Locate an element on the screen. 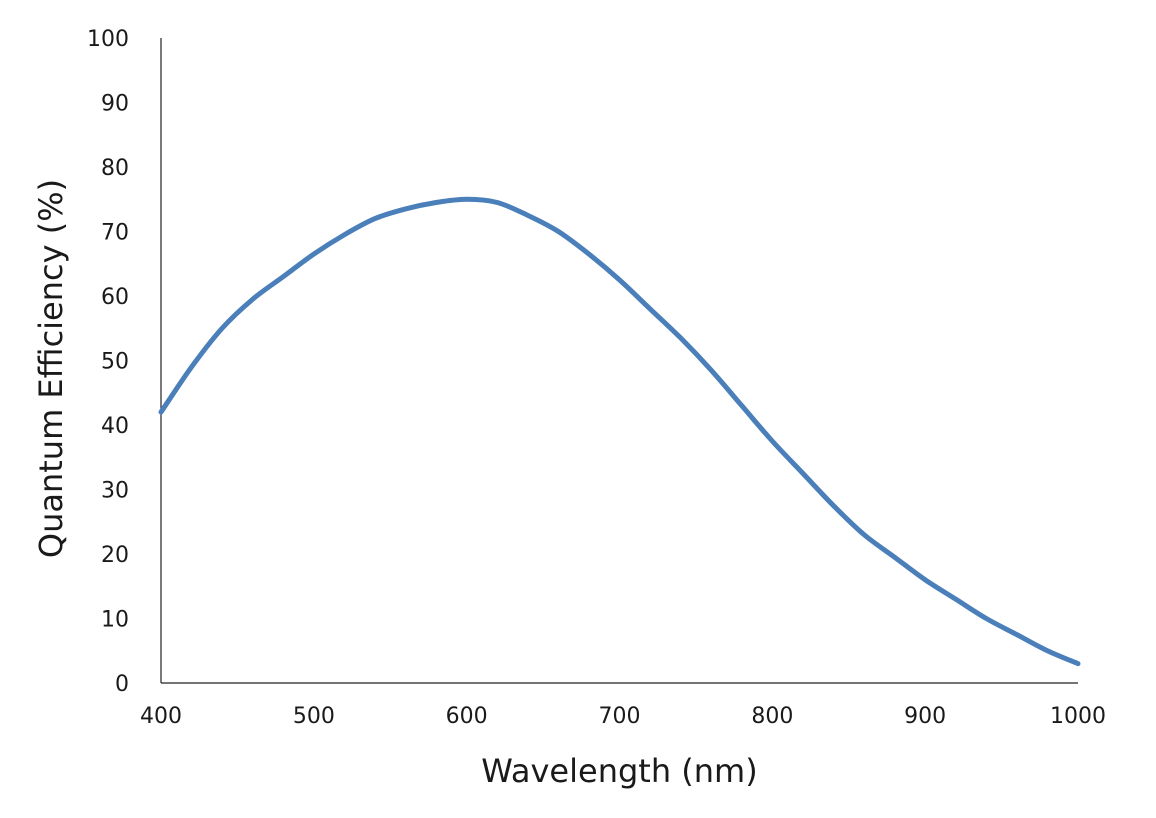 Image resolution: width=1156 pixels, height=818 pixels. y-tick-label-80: 80 is located at coordinates (115, 168).